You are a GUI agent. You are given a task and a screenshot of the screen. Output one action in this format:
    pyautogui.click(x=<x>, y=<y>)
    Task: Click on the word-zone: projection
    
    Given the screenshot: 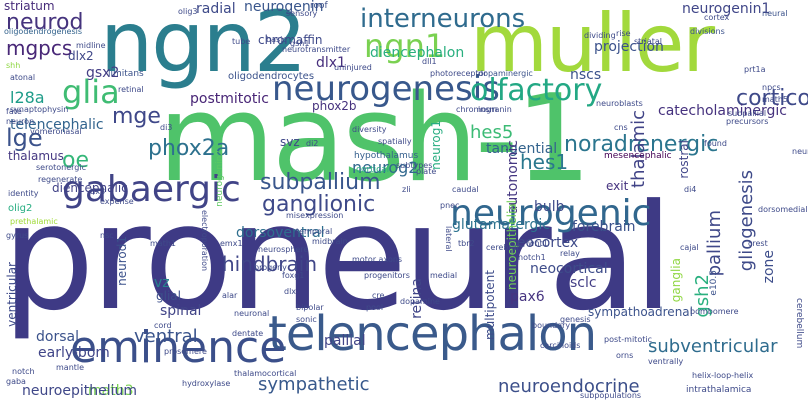 What is the action you would take?
    pyautogui.click(x=629, y=47)
    